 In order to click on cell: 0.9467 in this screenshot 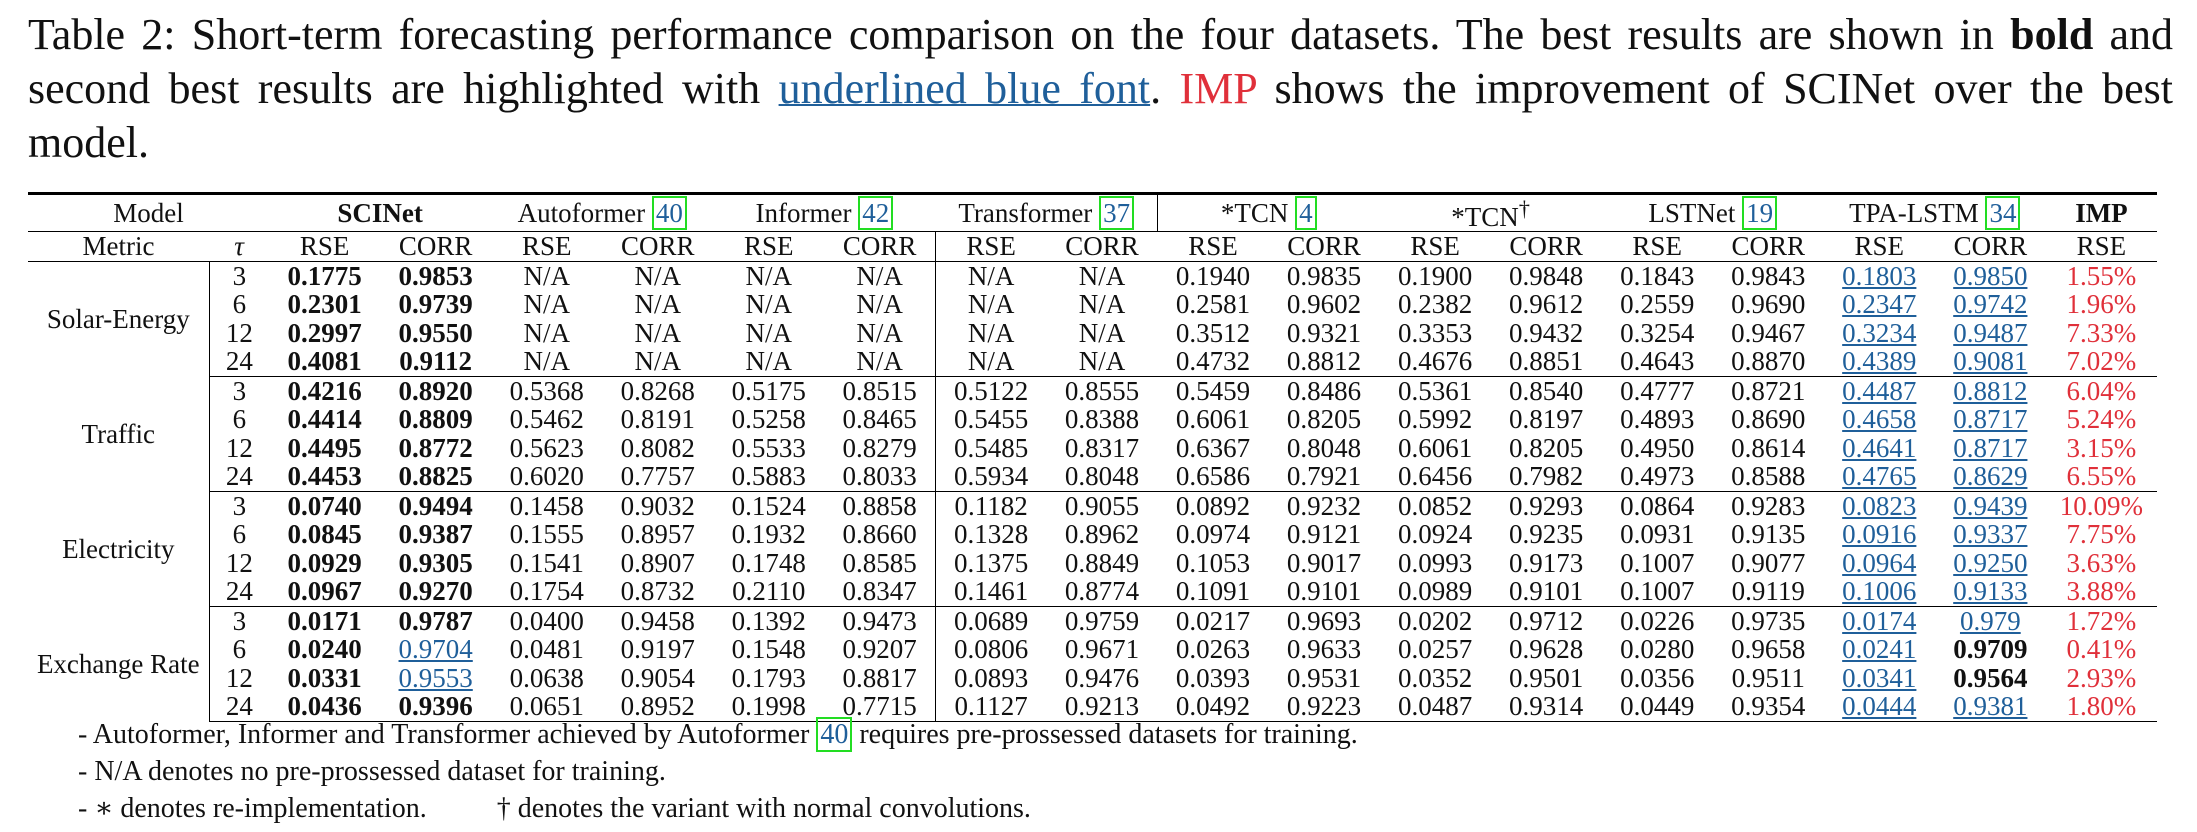, I will do `click(1768, 333)`.